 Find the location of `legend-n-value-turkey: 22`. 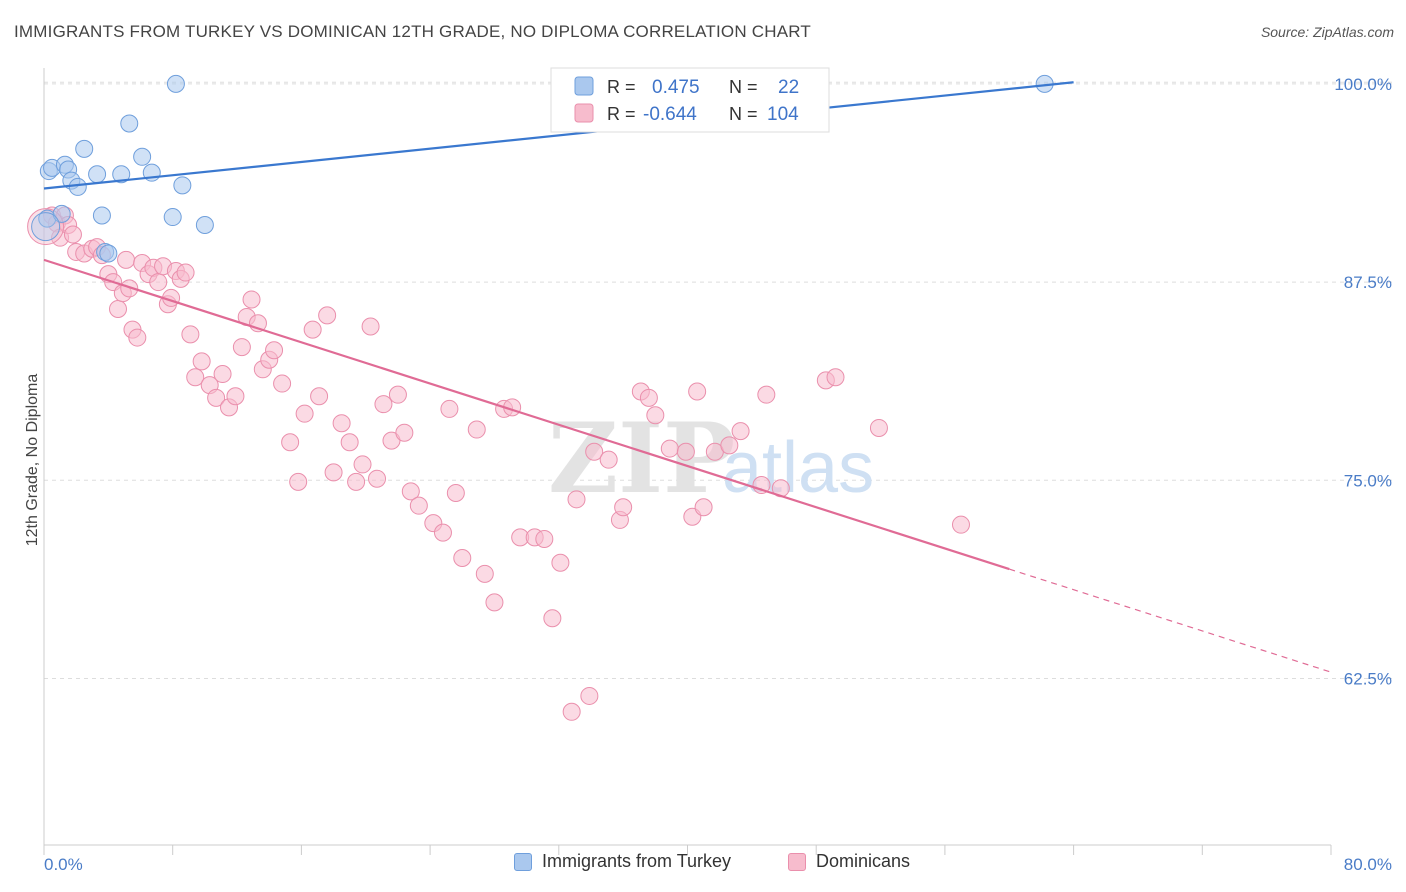

legend-n-value-turkey: 22 is located at coordinates (788, 87).